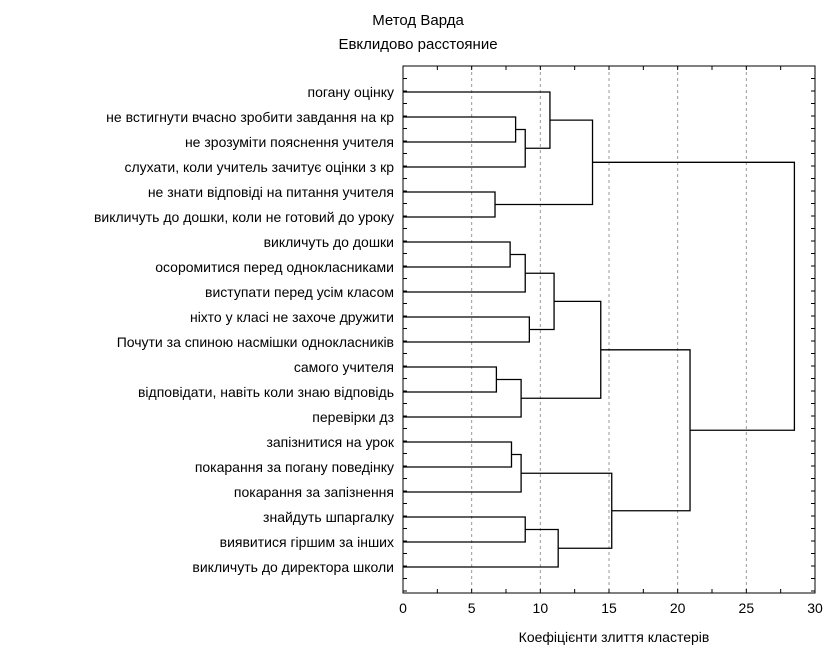  I want to click on x-tick-label: 0, so click(403, 608).